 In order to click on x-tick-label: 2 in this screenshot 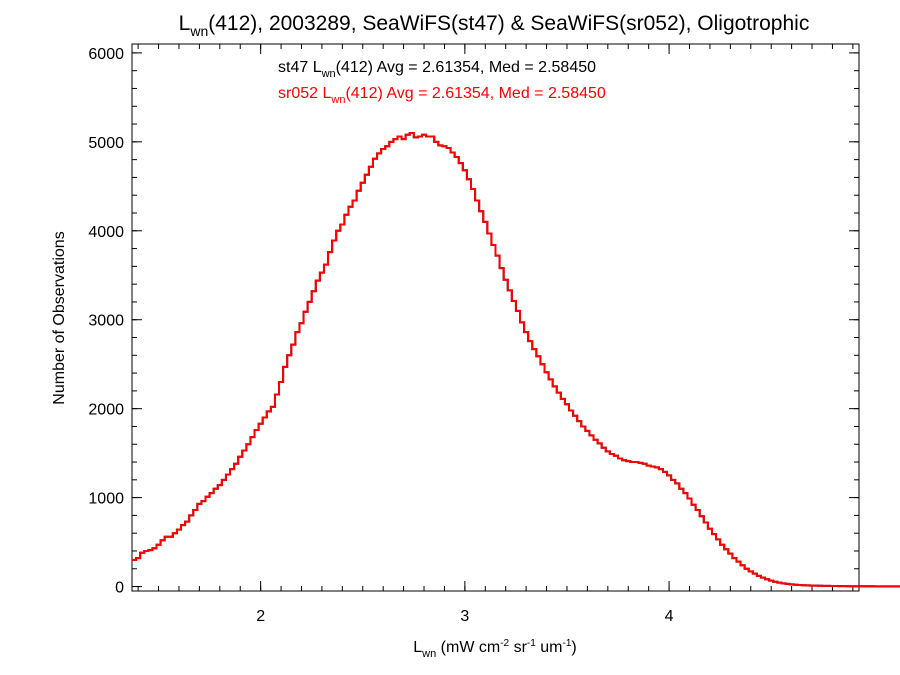, I will do `click(260, 616)`.